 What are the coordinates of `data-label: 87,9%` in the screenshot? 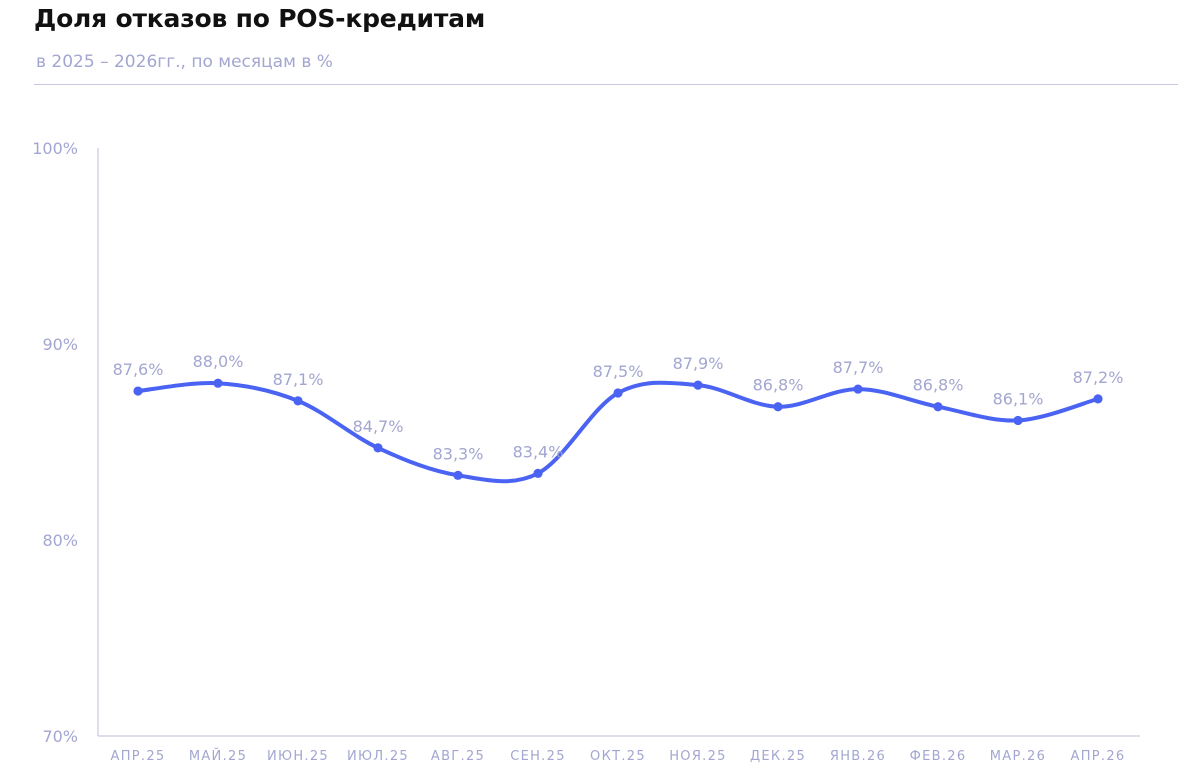 It's located at (698, 363).